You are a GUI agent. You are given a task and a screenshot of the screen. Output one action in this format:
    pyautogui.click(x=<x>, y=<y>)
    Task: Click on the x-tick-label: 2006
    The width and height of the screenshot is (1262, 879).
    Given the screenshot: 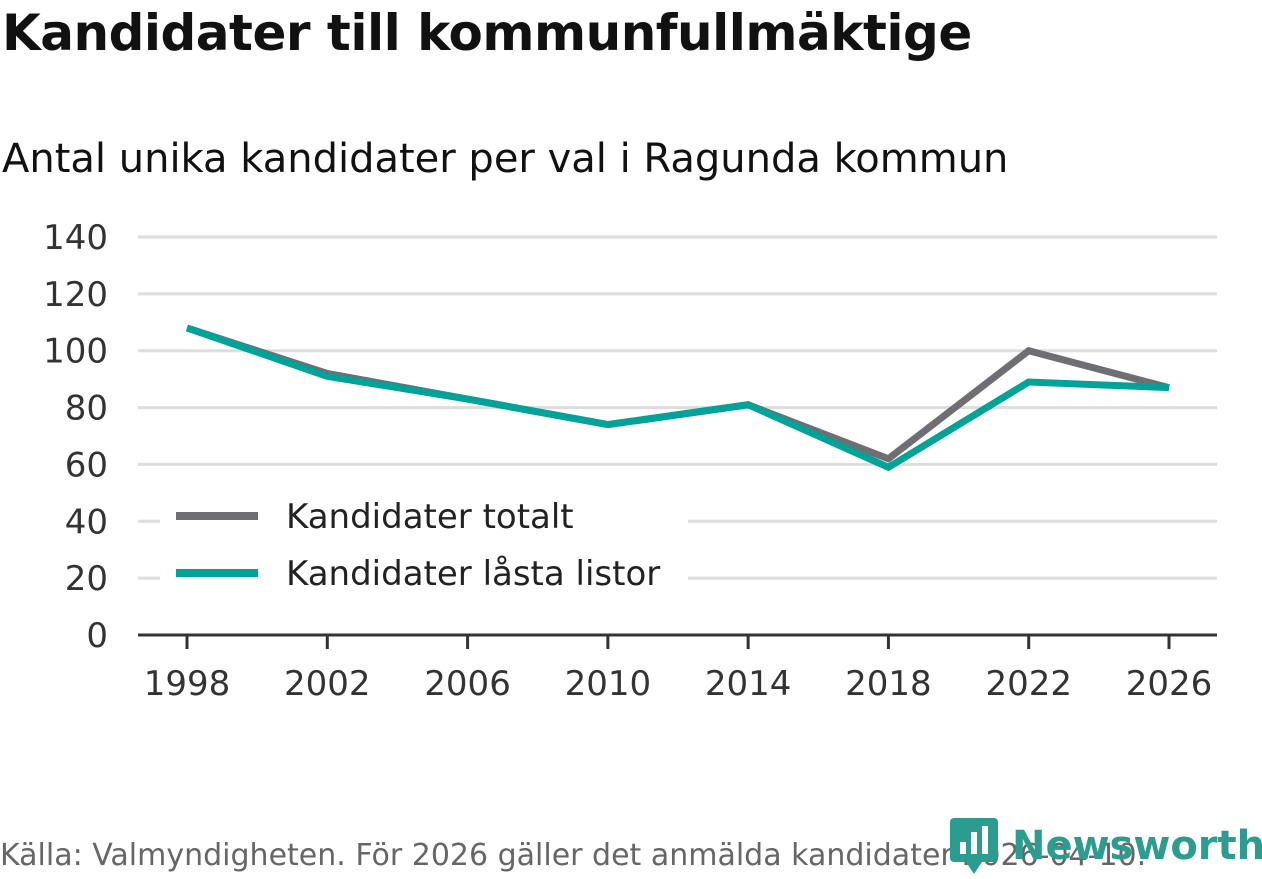 What is the action you would take?
    pyautogui.click(x=467, y=684)
    